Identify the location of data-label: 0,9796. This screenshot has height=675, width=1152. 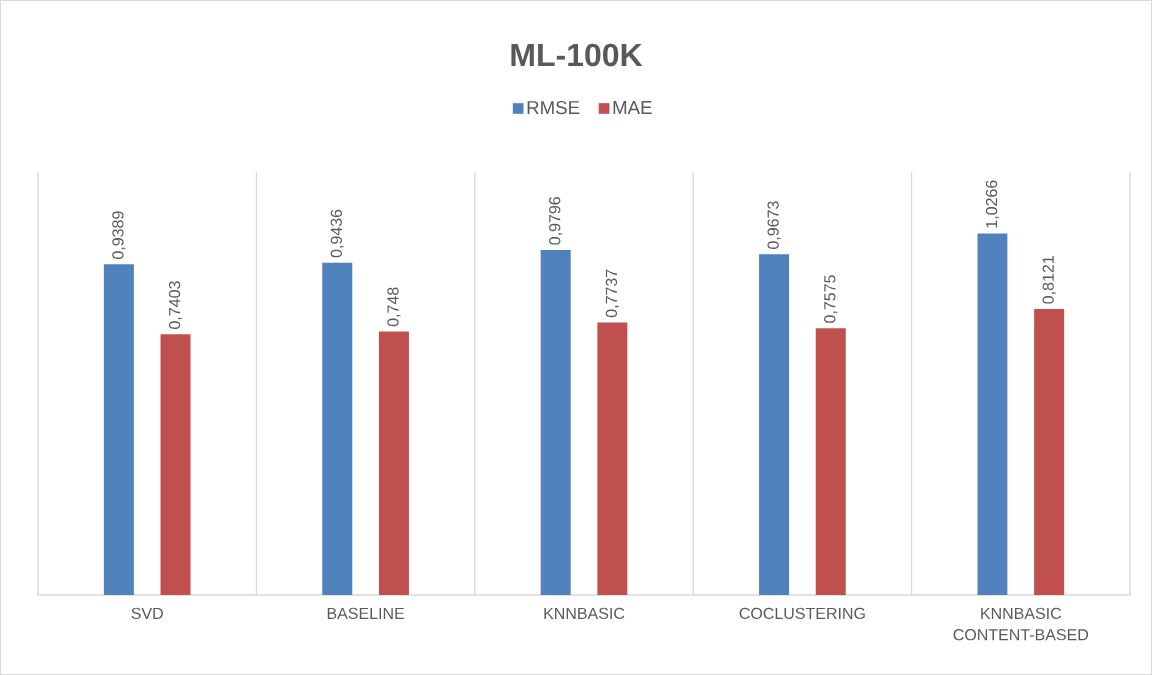
(556, 221).